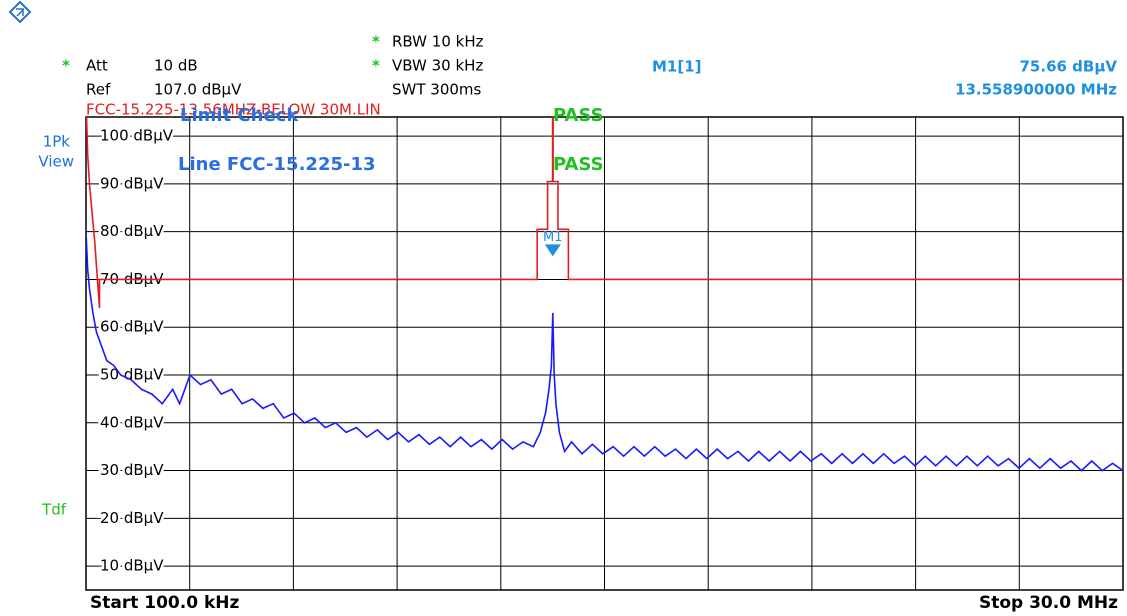 The image size is (1127, 616). Describe the element at coordinates (132, 327) in the screenshot. I see `y-tick-label: 60 dBµV` at that location.